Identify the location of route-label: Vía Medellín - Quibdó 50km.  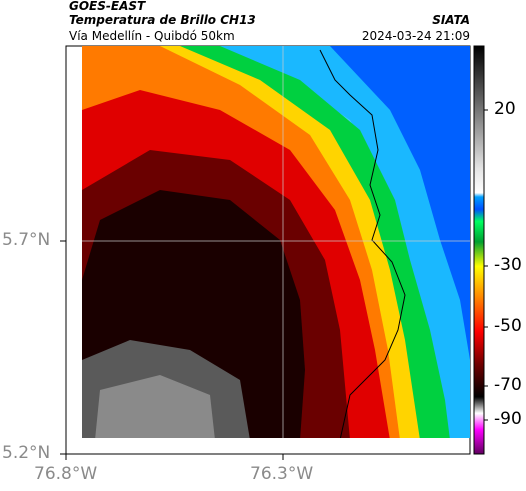
(152, 36).